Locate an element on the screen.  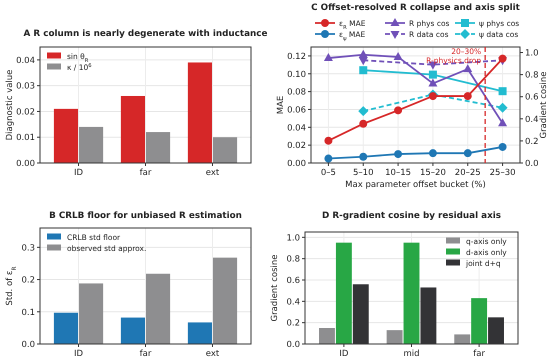
chart-title: D R-gradient cosine by residual axis is located at coordinates (412, 216).